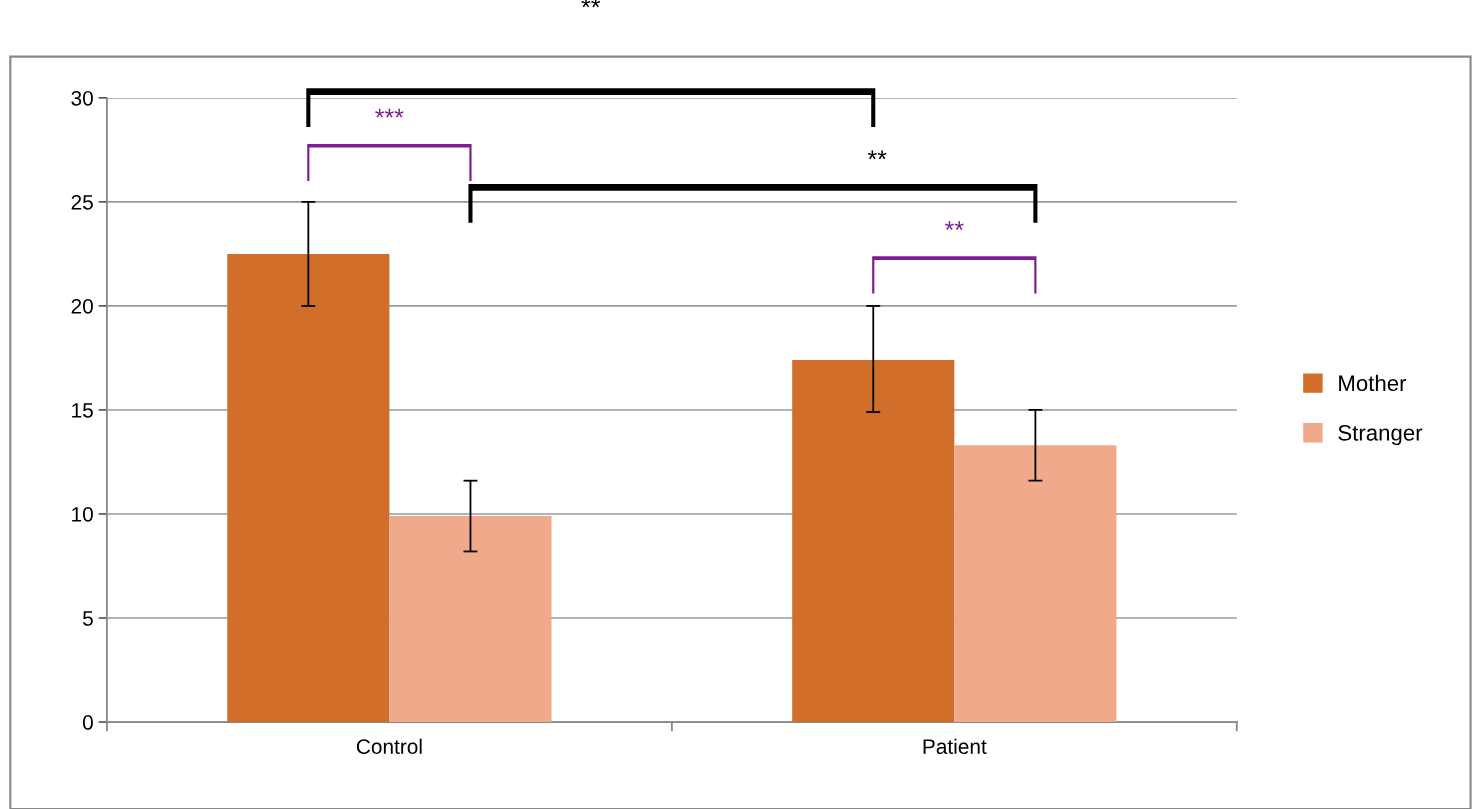 The height and width of the screenshot is (809, 1475). I want to click on y-tick-label: 10, so click(82, 514).